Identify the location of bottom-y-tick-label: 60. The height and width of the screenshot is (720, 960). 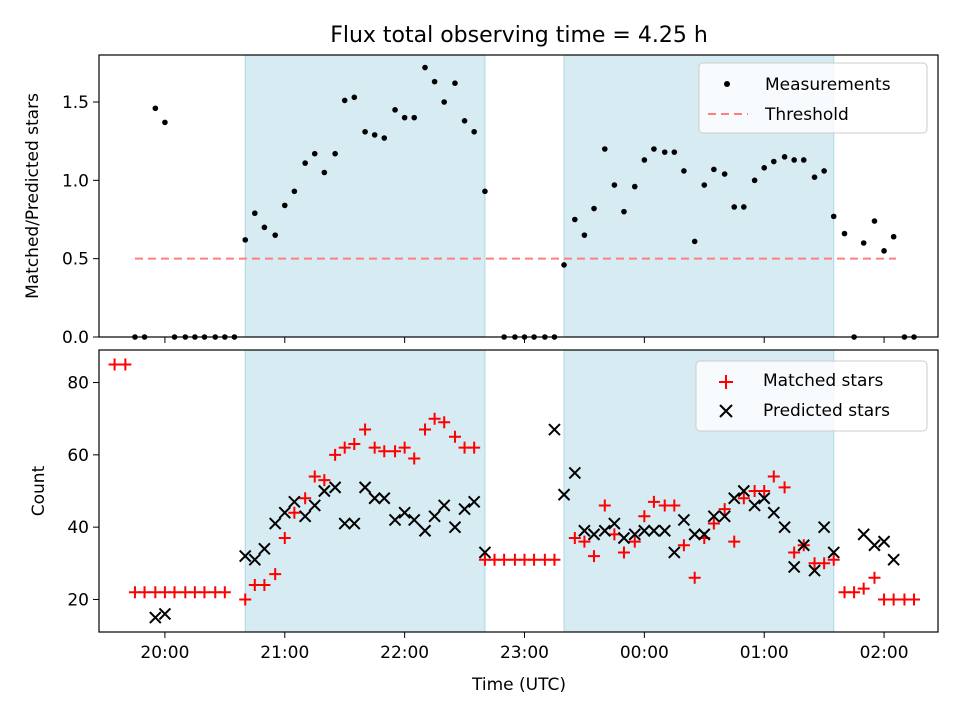
(78, 456).